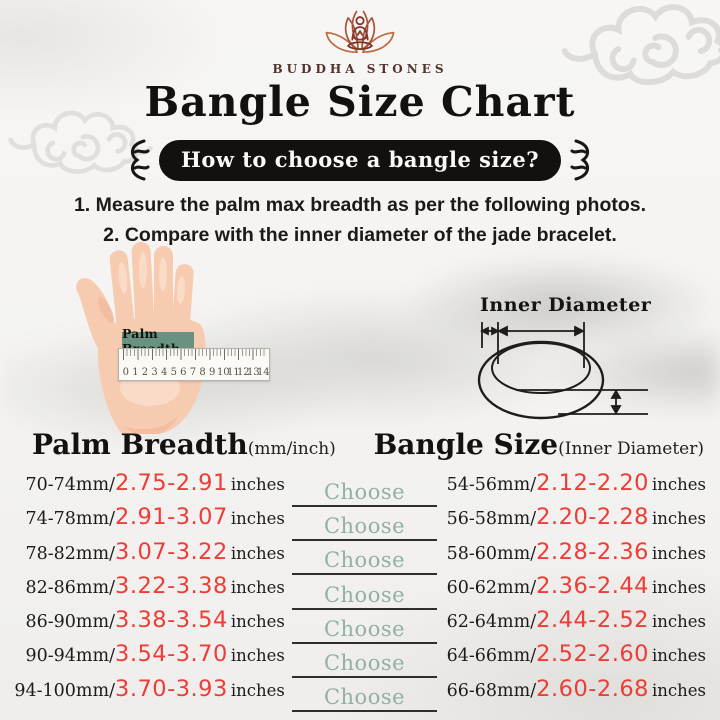 Image resolution: width=720 pixels, height=720 pixels. What do you see at coordinates (253, 372) in the screenshot?
I see `ruler-number: 13` at bounding box center [253, 372].